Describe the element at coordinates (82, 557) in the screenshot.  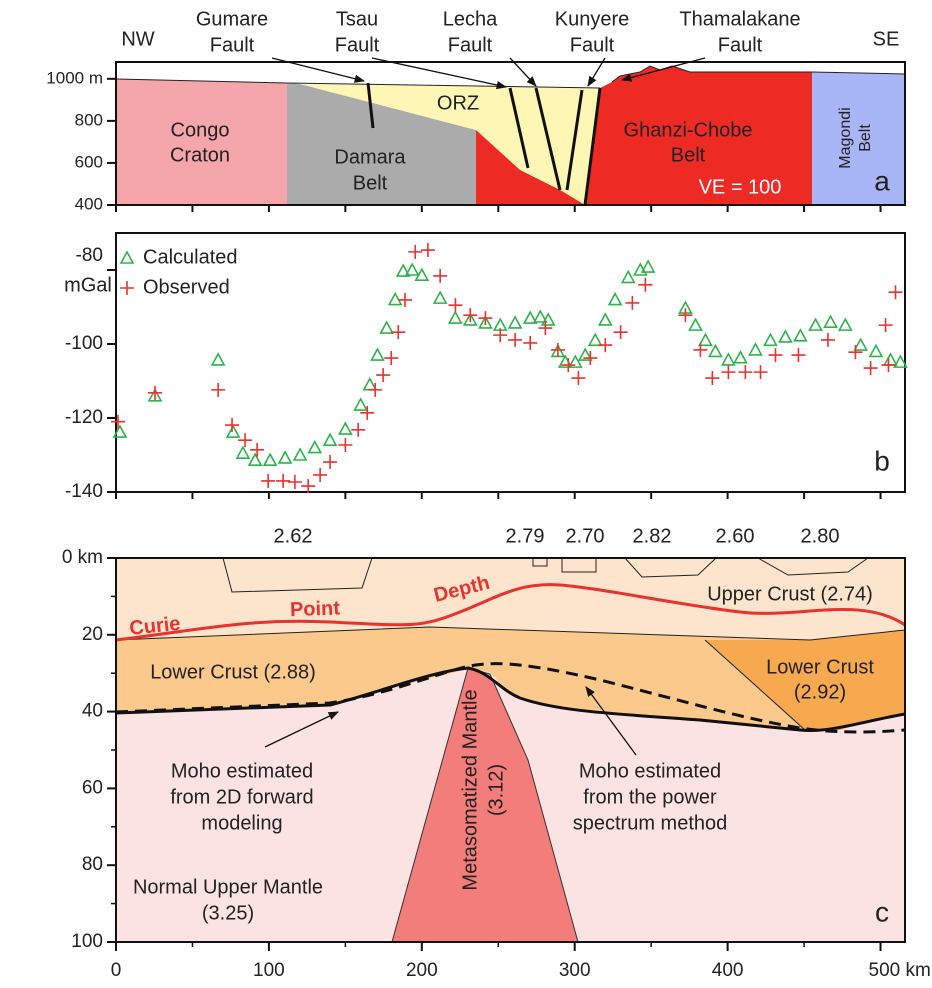
I see `y-tick-label: 0 km` at that location.